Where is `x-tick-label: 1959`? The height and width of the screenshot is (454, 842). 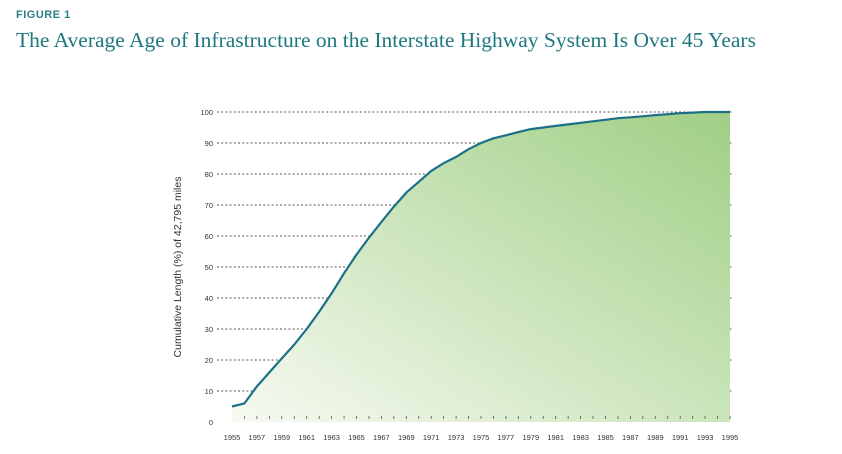 x-tick-label: 1959 is located at coordinates (281, 437).